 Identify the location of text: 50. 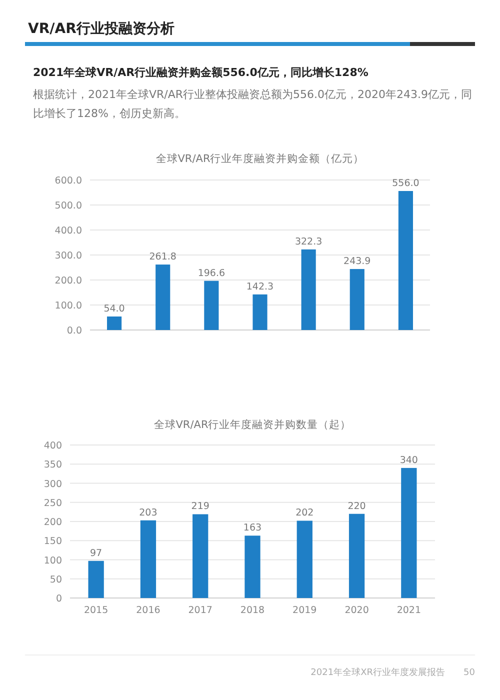
(470, 673).